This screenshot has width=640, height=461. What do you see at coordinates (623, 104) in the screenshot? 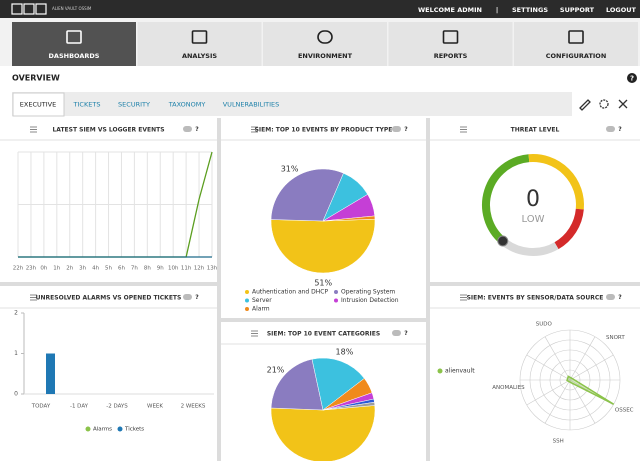
I see `fullscreen-icon` at bounding box center [623, 104].